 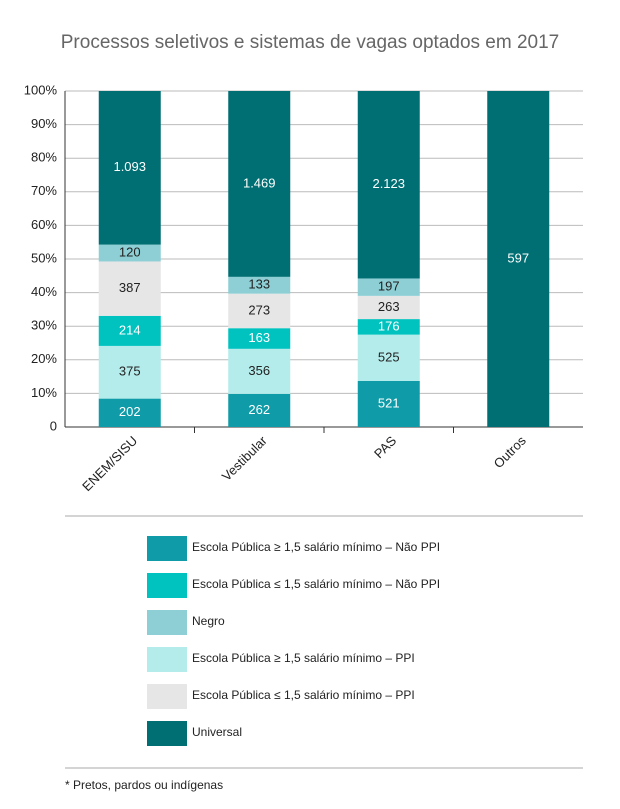 I want to click on data-label: 1.469, so click(x=259, y=182).